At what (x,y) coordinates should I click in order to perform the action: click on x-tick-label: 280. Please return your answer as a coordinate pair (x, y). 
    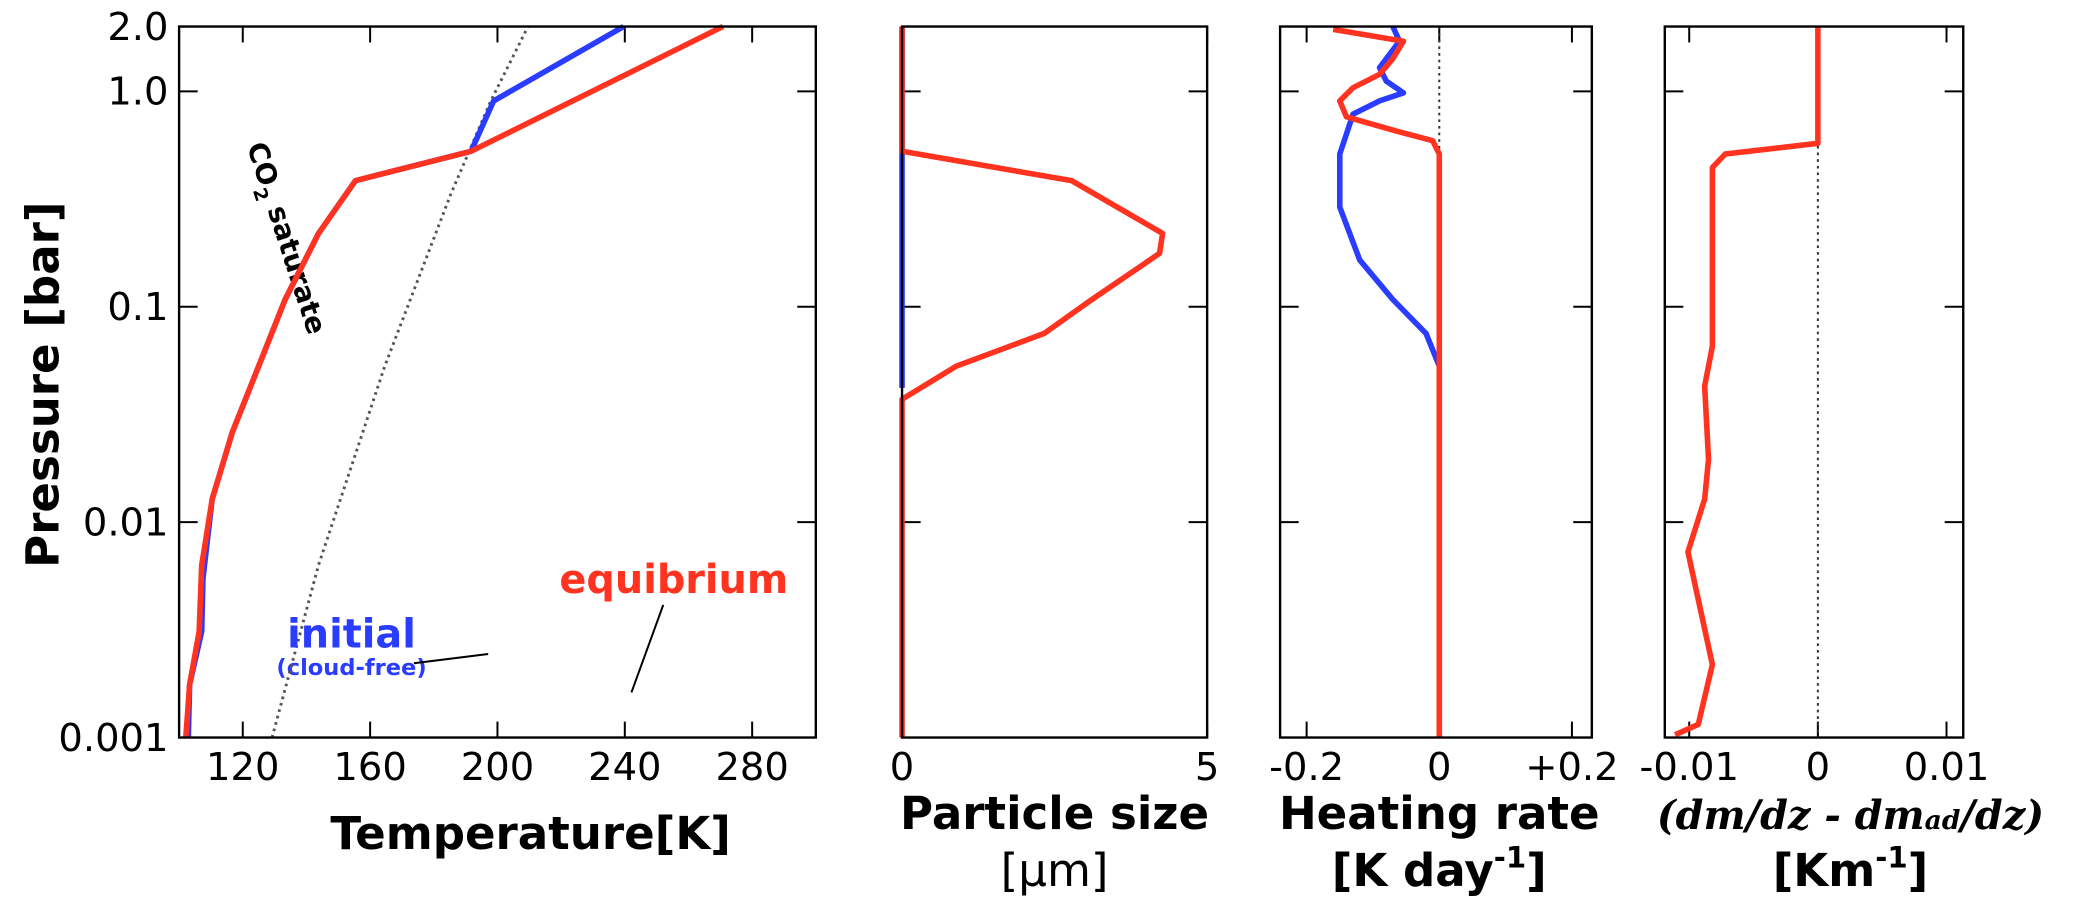
    Looking at the image, I should click on (751, 767).